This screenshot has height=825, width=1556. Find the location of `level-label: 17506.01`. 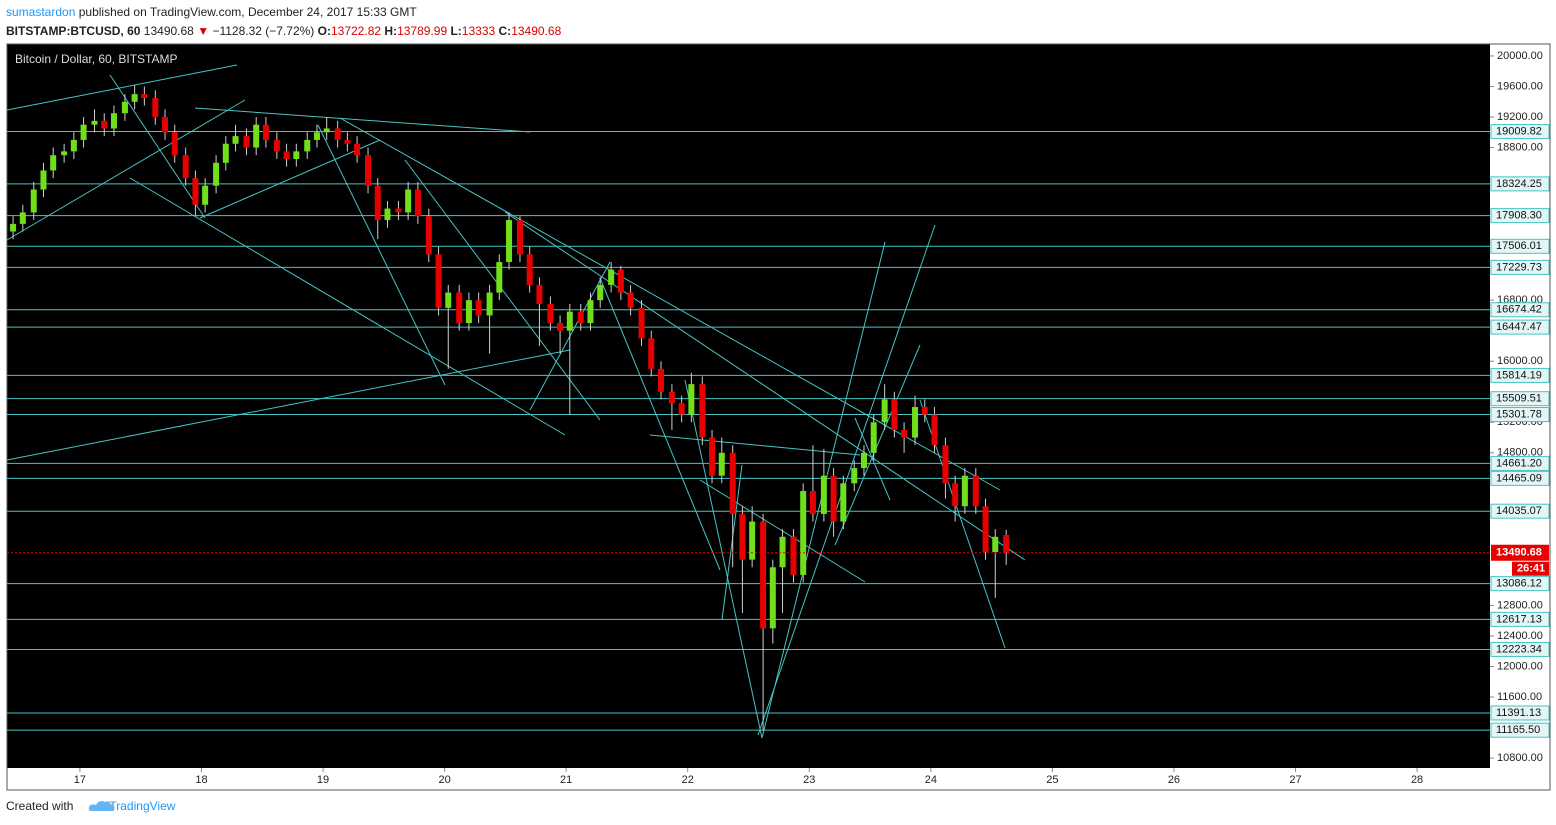

level-label: 17506.01 is located at coordinates (1519, 246).